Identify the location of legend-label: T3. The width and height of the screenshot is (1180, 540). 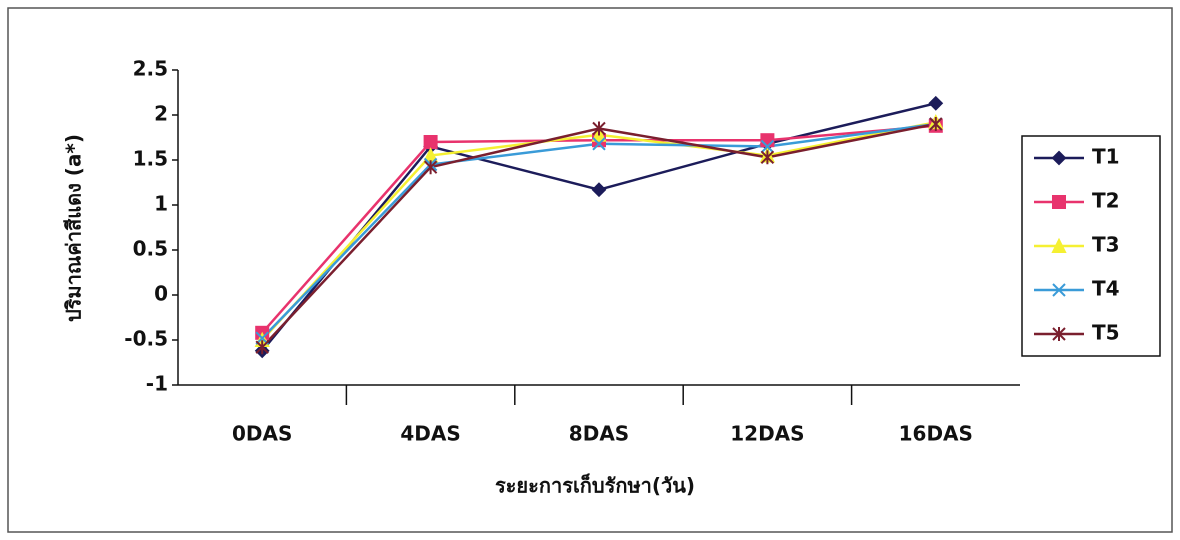
(1106, 245).